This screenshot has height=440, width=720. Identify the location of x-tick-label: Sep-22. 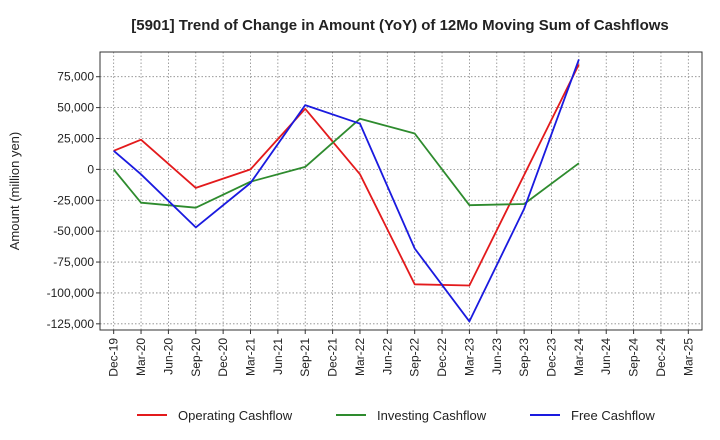
(415, 357).